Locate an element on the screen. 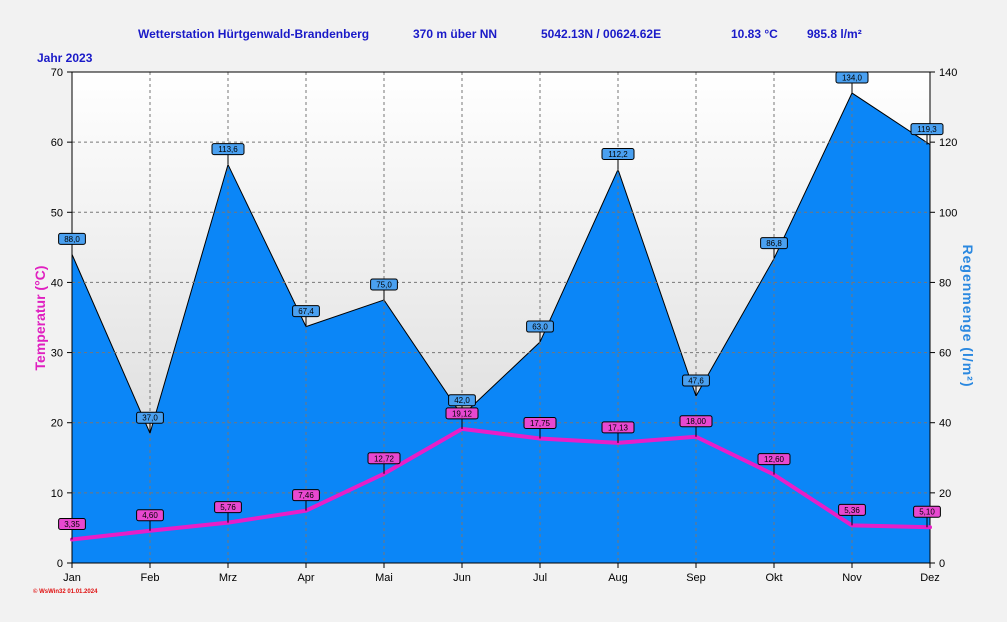  rainfall-data-label: 134,0 is located at coordinates (852, 78).